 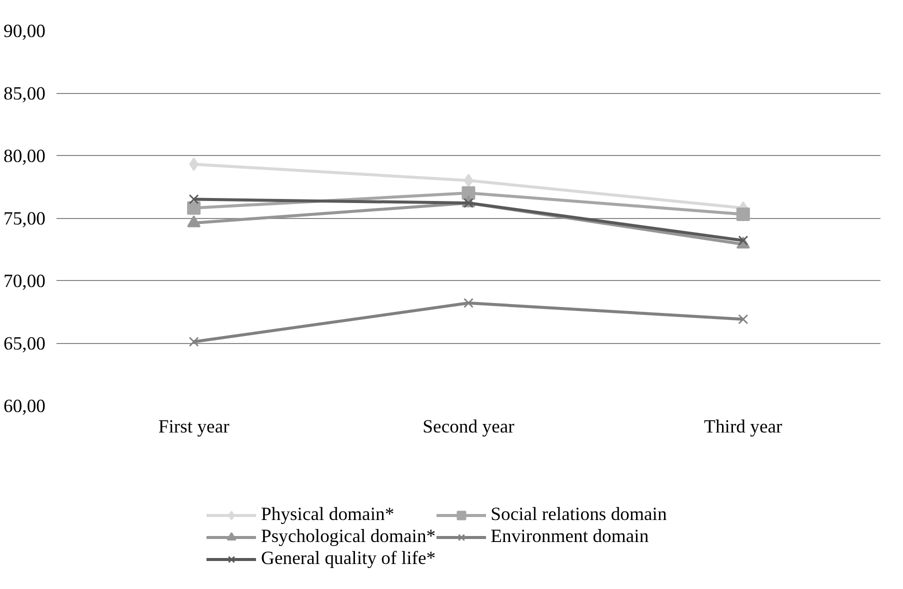 What do you see at coordinates (25, 281) in the screenshot?
I see `y-tick-label: 70,00` at bounding box center [25, 281].